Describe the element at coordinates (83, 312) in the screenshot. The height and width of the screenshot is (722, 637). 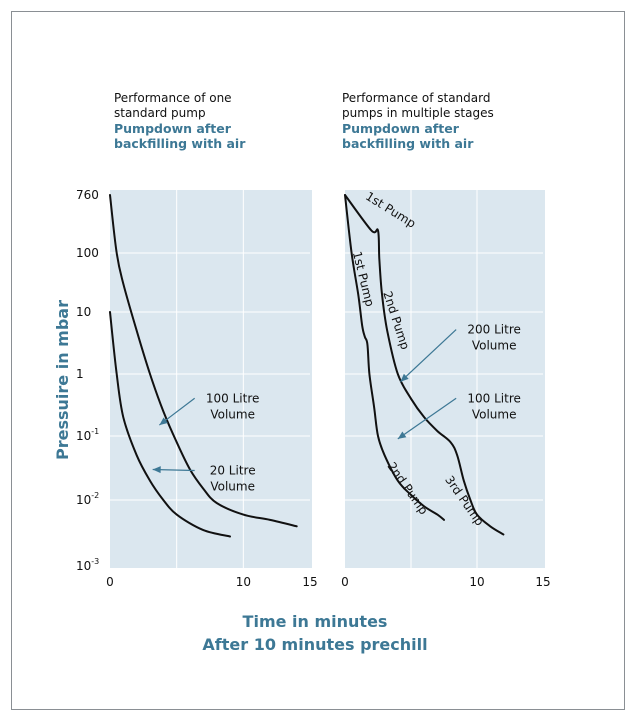
I see `y-tick-label: 10` at that location.